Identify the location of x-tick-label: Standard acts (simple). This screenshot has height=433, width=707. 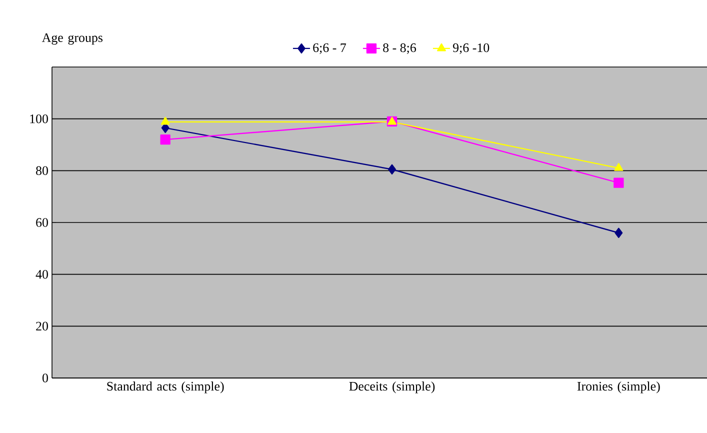
(165, 388).